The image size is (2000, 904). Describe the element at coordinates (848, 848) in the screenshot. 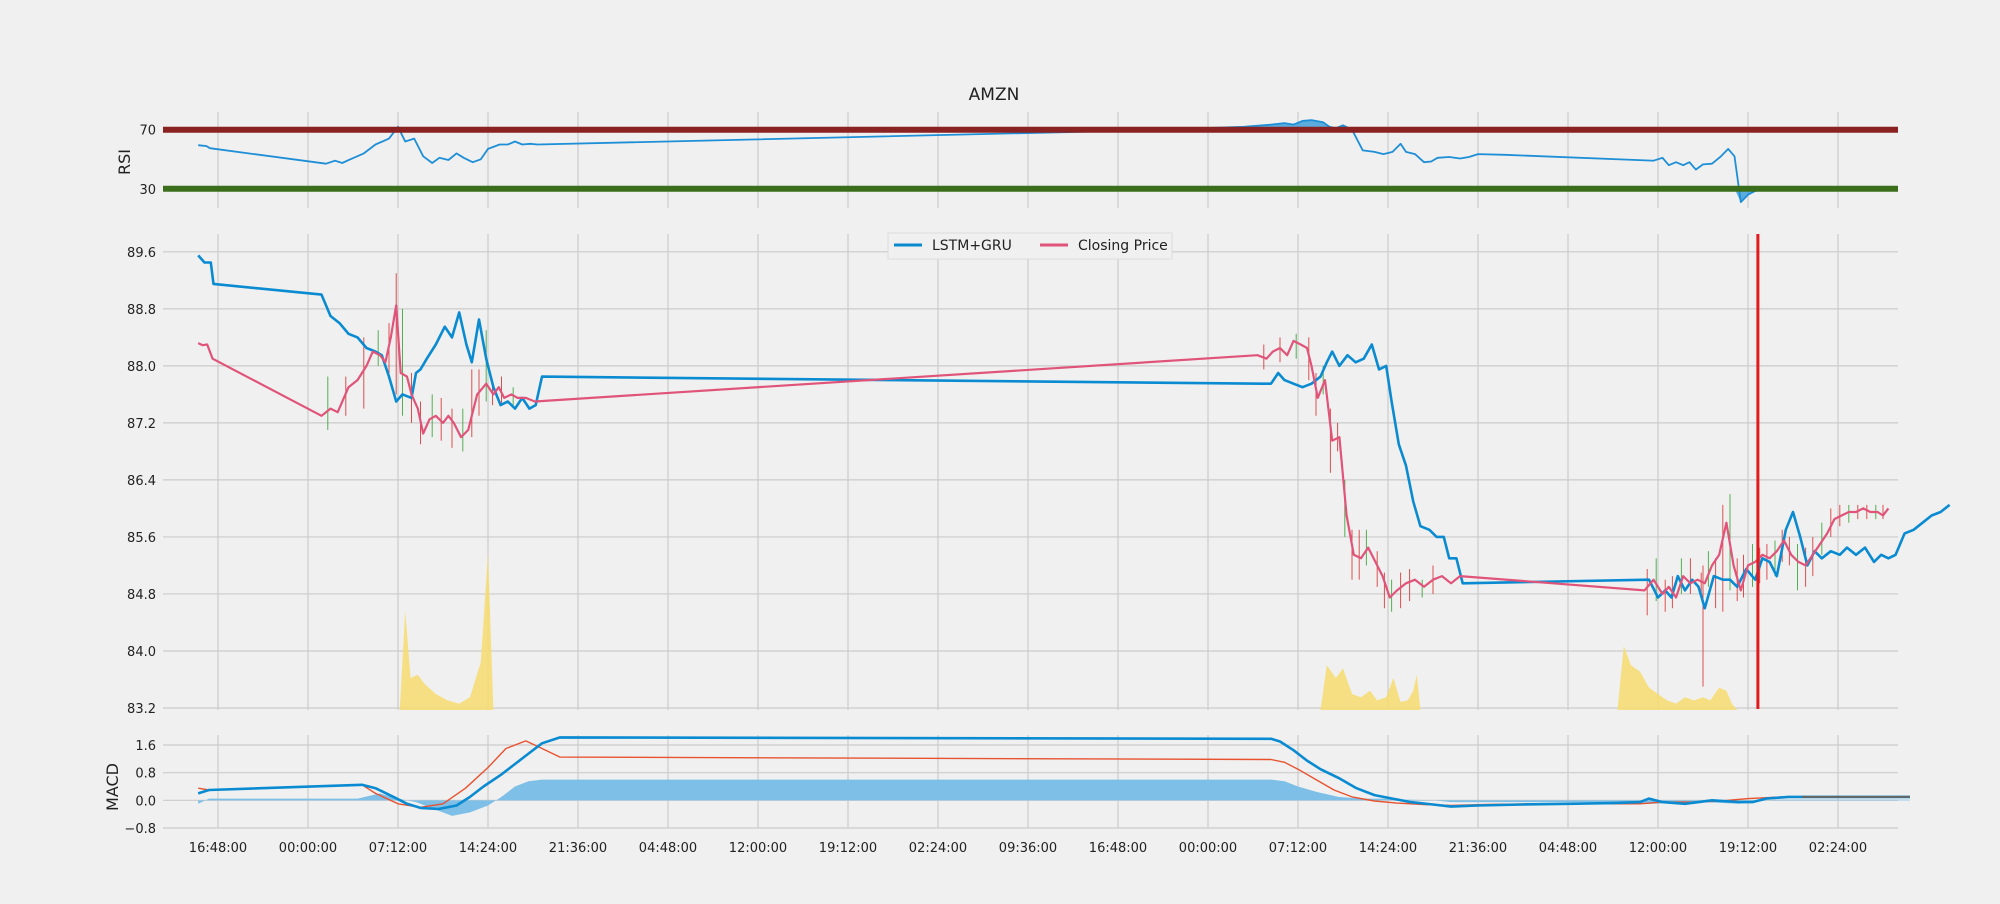

I see `x-tick-7: 19:12:00` at that location.